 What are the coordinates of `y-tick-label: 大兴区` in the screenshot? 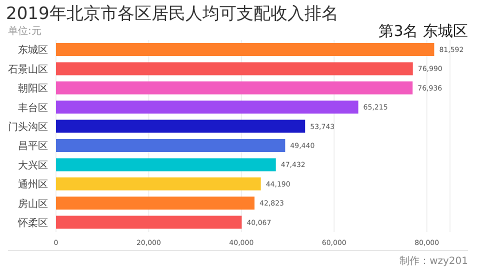 It's located at (33, 165).